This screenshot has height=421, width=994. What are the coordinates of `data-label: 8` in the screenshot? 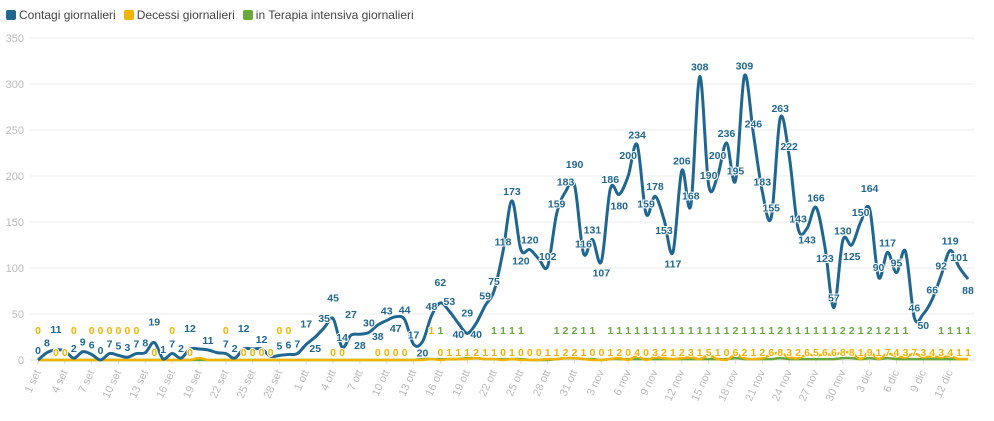 It's located at (843, 353).